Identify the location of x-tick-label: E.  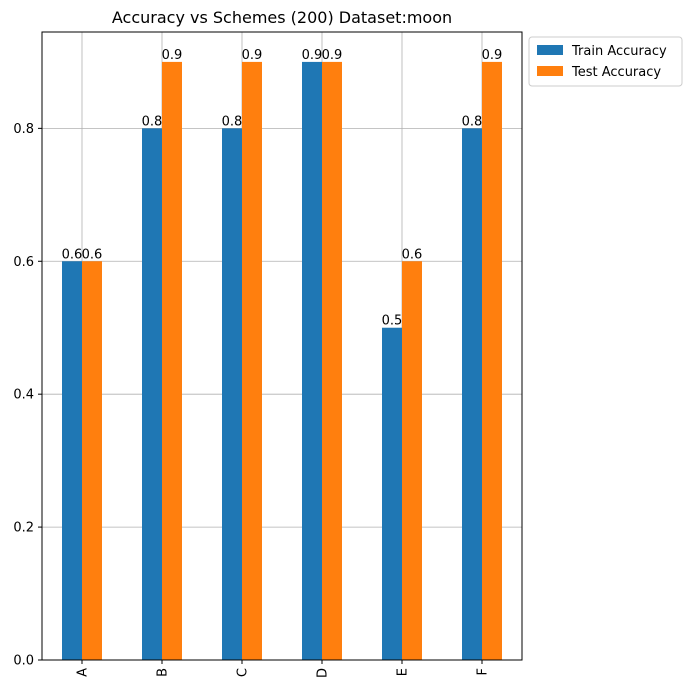
(403, 672).